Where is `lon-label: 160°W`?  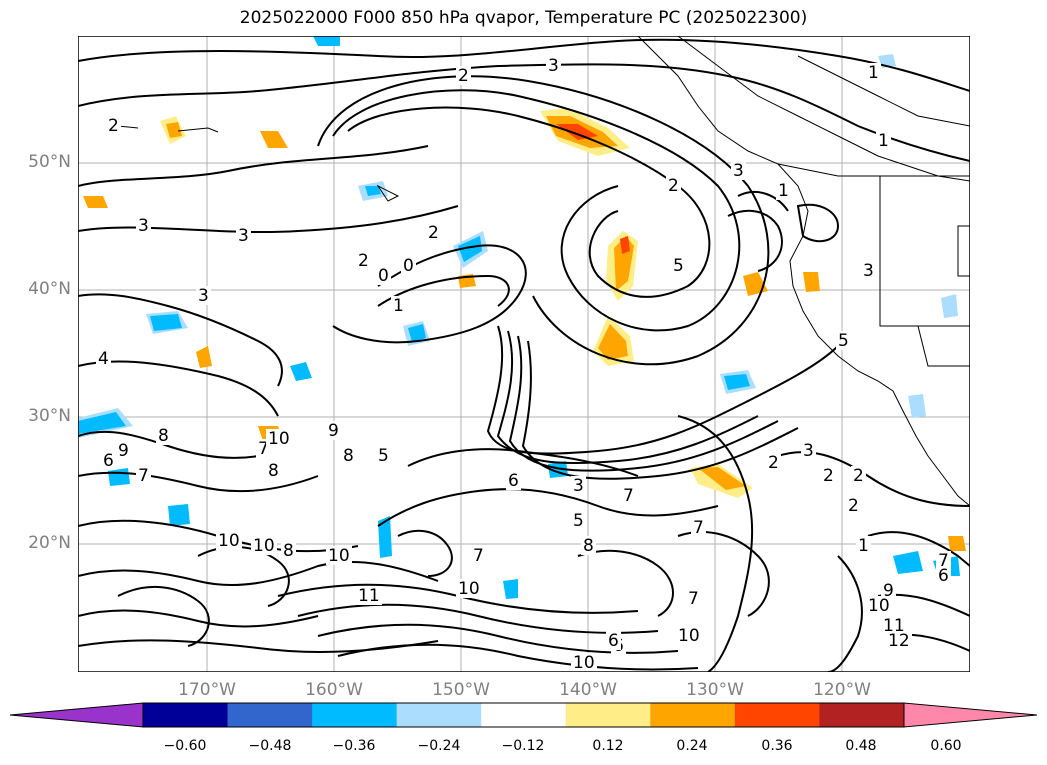
lon-label: 160°W is located at coordinates (334, 690).